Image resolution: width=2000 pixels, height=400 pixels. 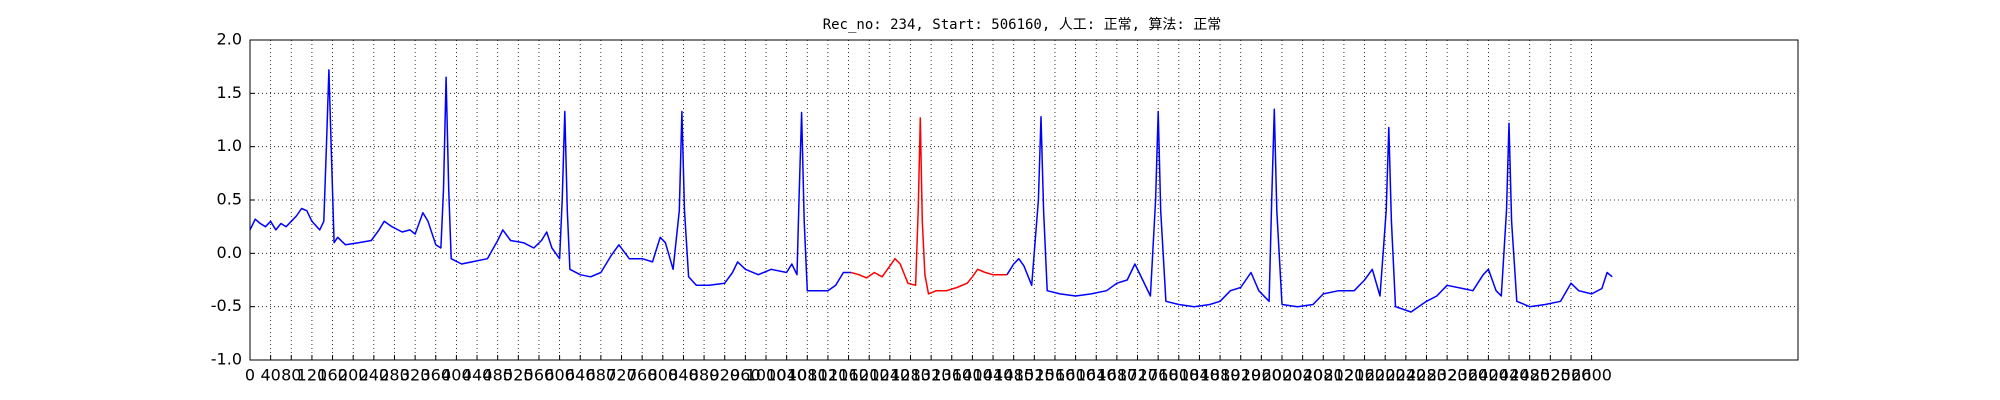 I want to click on x-tick-label: 2560, so click(x=1571, y=375).